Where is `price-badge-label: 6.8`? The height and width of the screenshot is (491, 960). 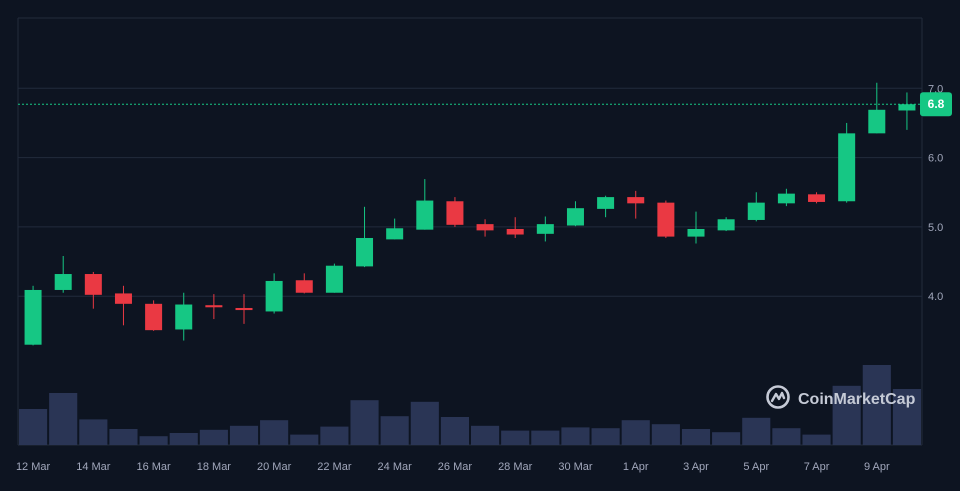 price-badge-label: 6.8 is located at coordinates (936, 104).